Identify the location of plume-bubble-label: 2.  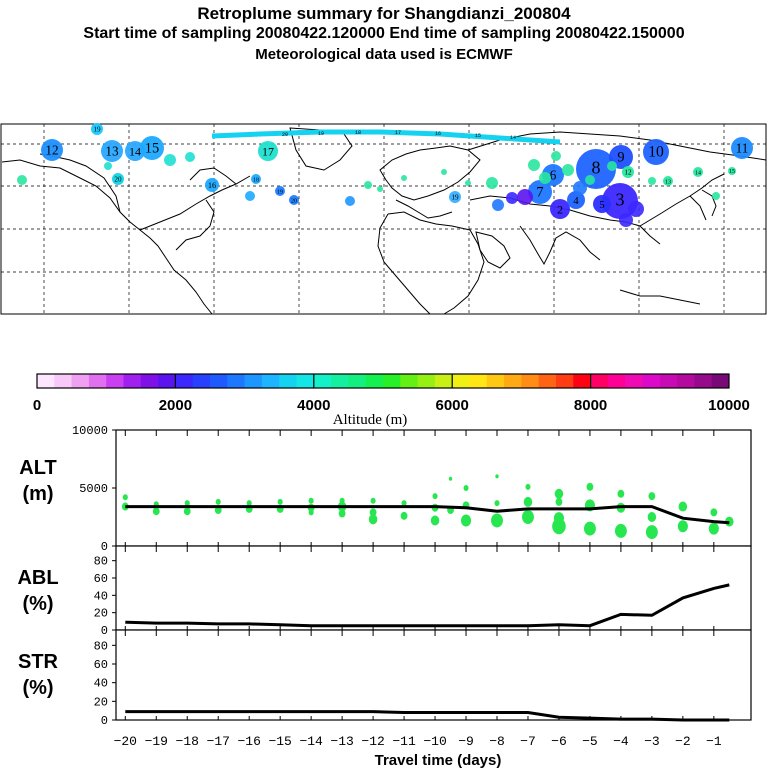
(560, 210).